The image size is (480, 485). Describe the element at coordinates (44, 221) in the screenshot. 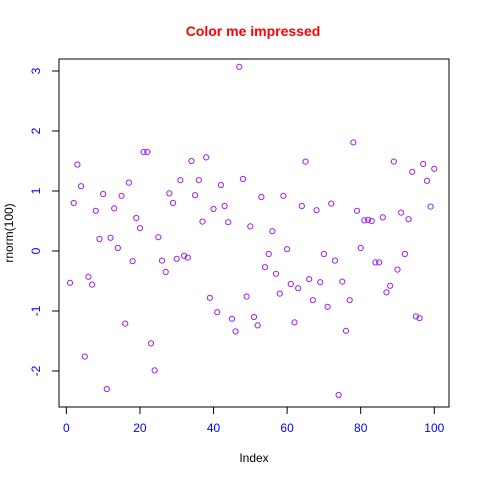

I see `y-axis: -2 -1 0 1 2 3` at that location.